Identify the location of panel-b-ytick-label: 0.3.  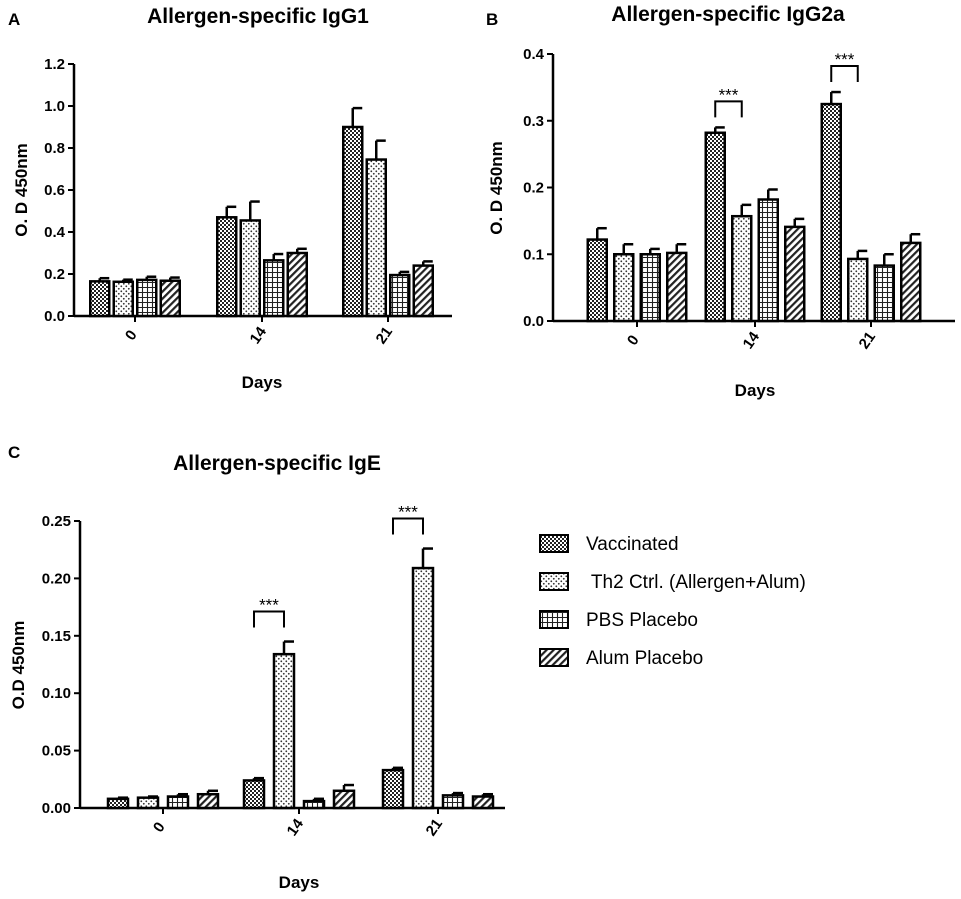
(533, 121).